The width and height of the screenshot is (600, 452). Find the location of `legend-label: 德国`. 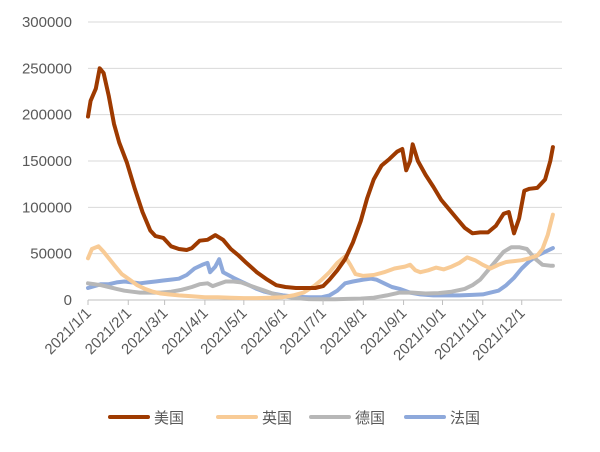

legend-label: 德国 is located at coordinates (370, 418).